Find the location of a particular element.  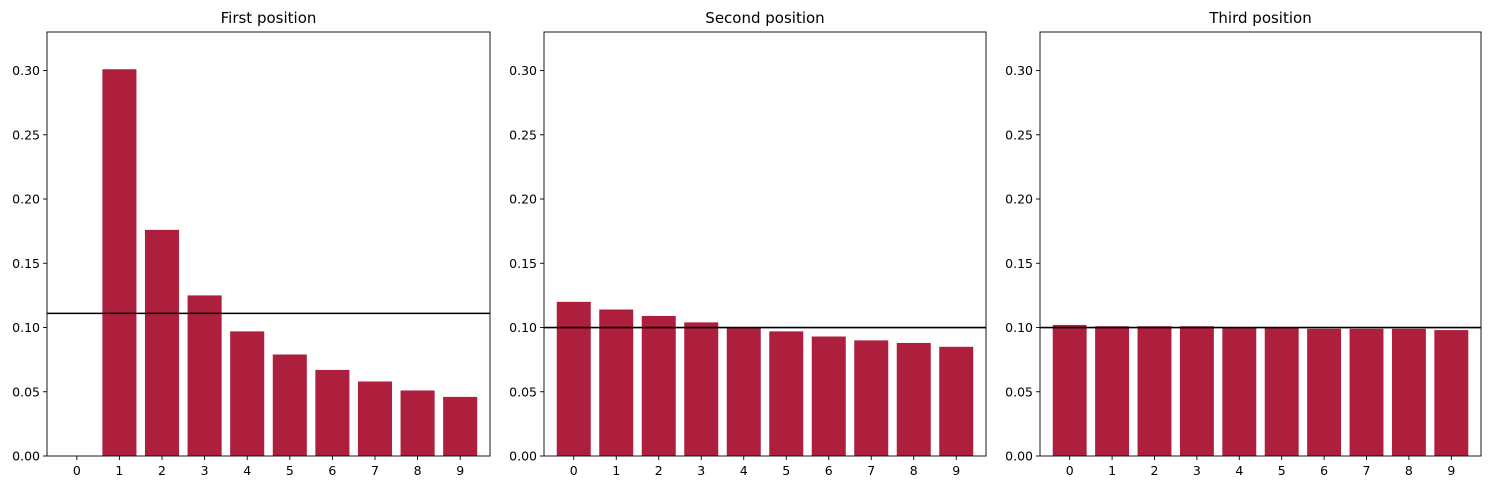

chart-title: Second position is located at coordinates (764, 18).